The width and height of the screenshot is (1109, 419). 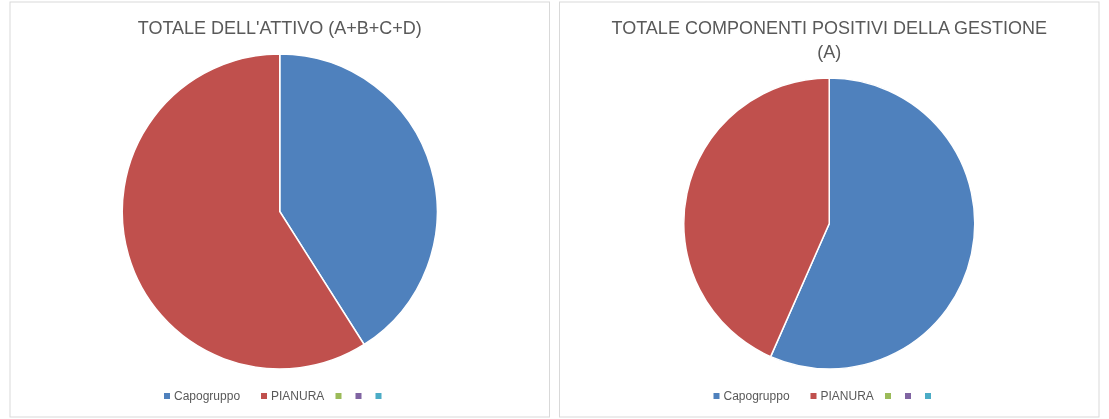 What do you see at coordinates (829, 40) in the screenshot?
I see `chart-title: TOTALE COMPONENTI POSITIVI DELLA GESTIONE (A)` at bounding box center [829, 40].